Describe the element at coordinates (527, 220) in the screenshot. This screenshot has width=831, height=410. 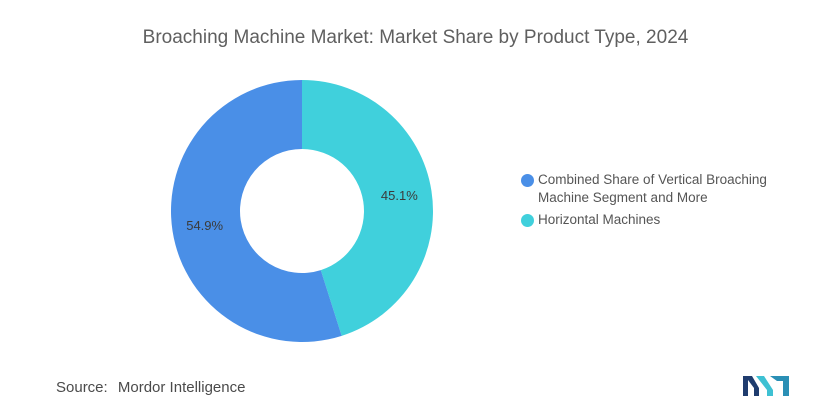
I see `legend-swatch-horizontal` at that location.